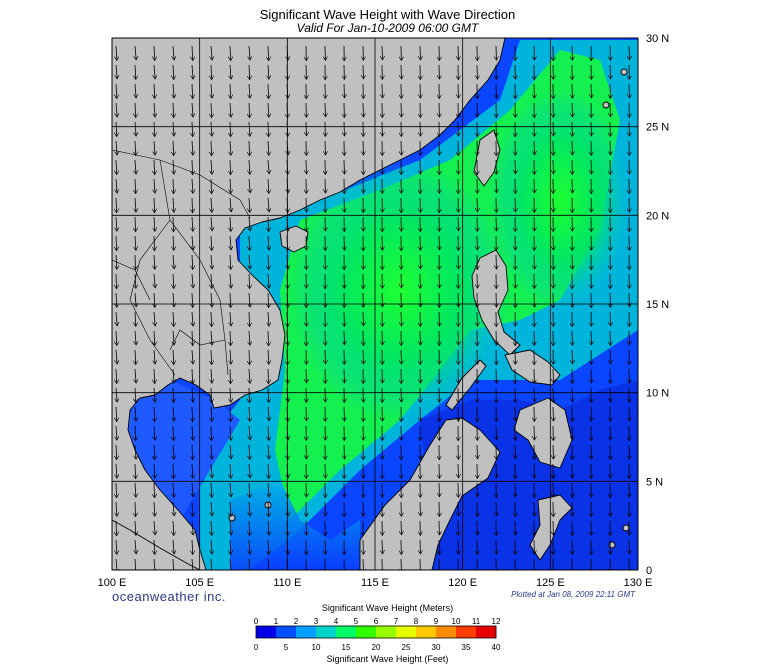 The height and width of the screenshot is (665, 775). What do you see at coordinates (199, 583) in the screenshot?
I see `longitude-label: 105 E` at bounding box center [199, 583].